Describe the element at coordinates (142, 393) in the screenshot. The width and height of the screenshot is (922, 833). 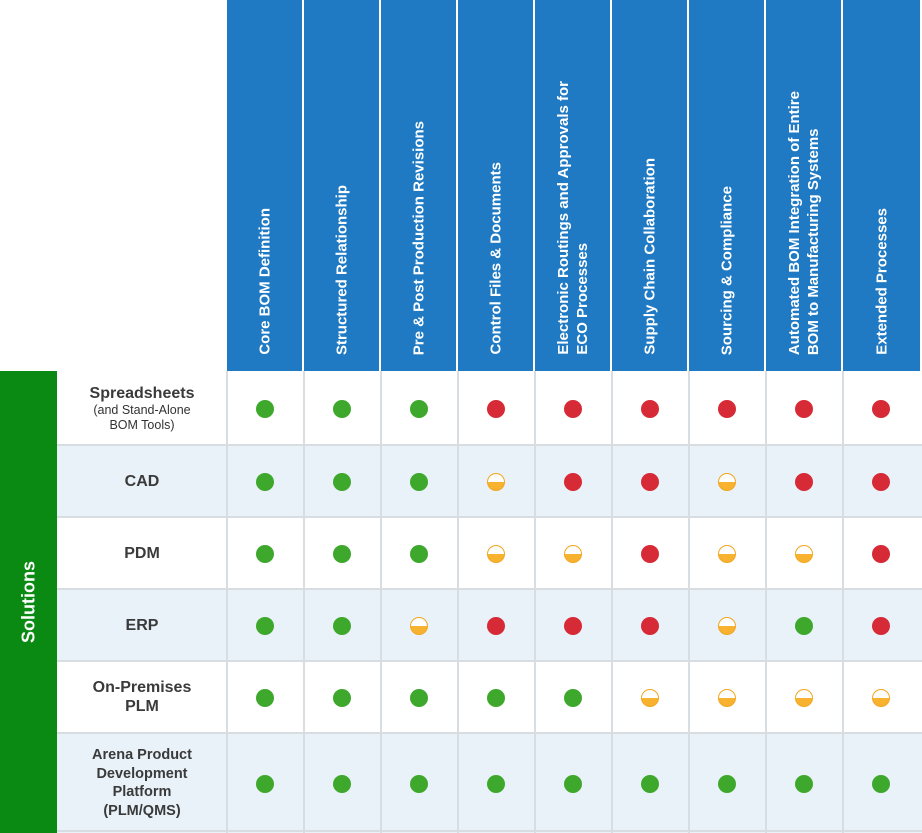
I see `solution-name: Spreadsheets` at that location.